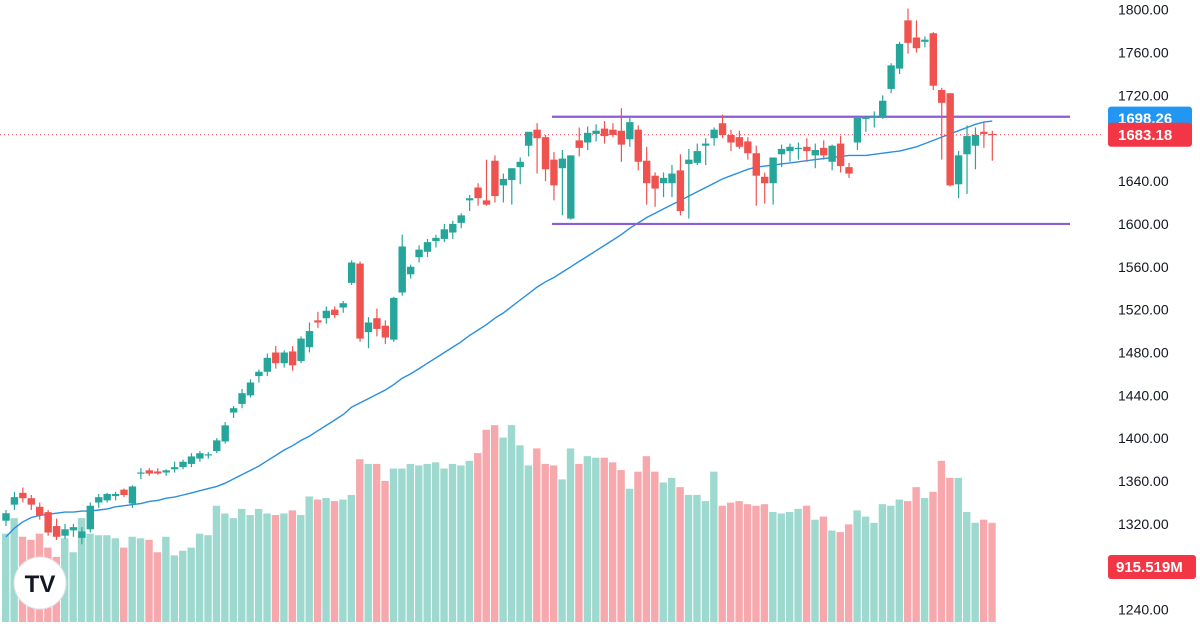 The height and width of the screenshot is (630, 1200). I want to click on channel-lines, so click(811, 170).